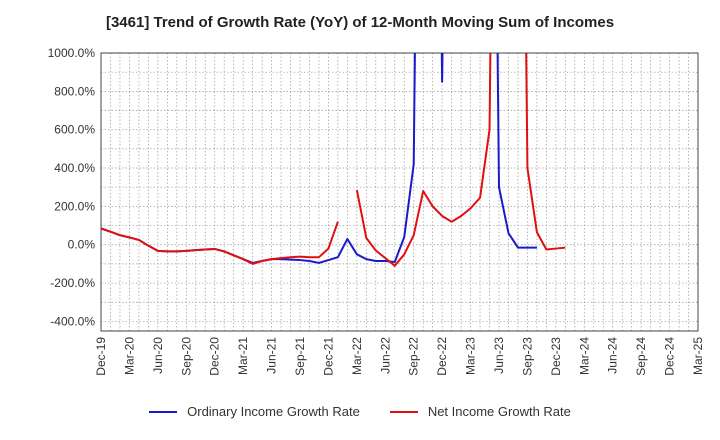  I want to click on x-tick-label: Jun-20, so click(158, 355).